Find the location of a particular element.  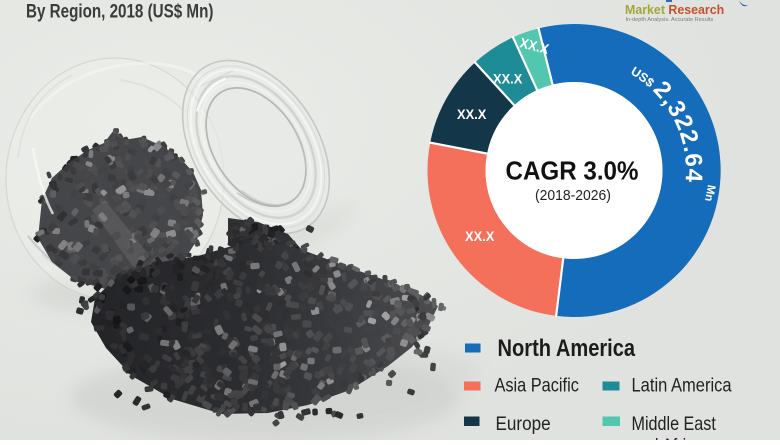

svg-text: (2018-2026) is located at coordinates (573, 196).